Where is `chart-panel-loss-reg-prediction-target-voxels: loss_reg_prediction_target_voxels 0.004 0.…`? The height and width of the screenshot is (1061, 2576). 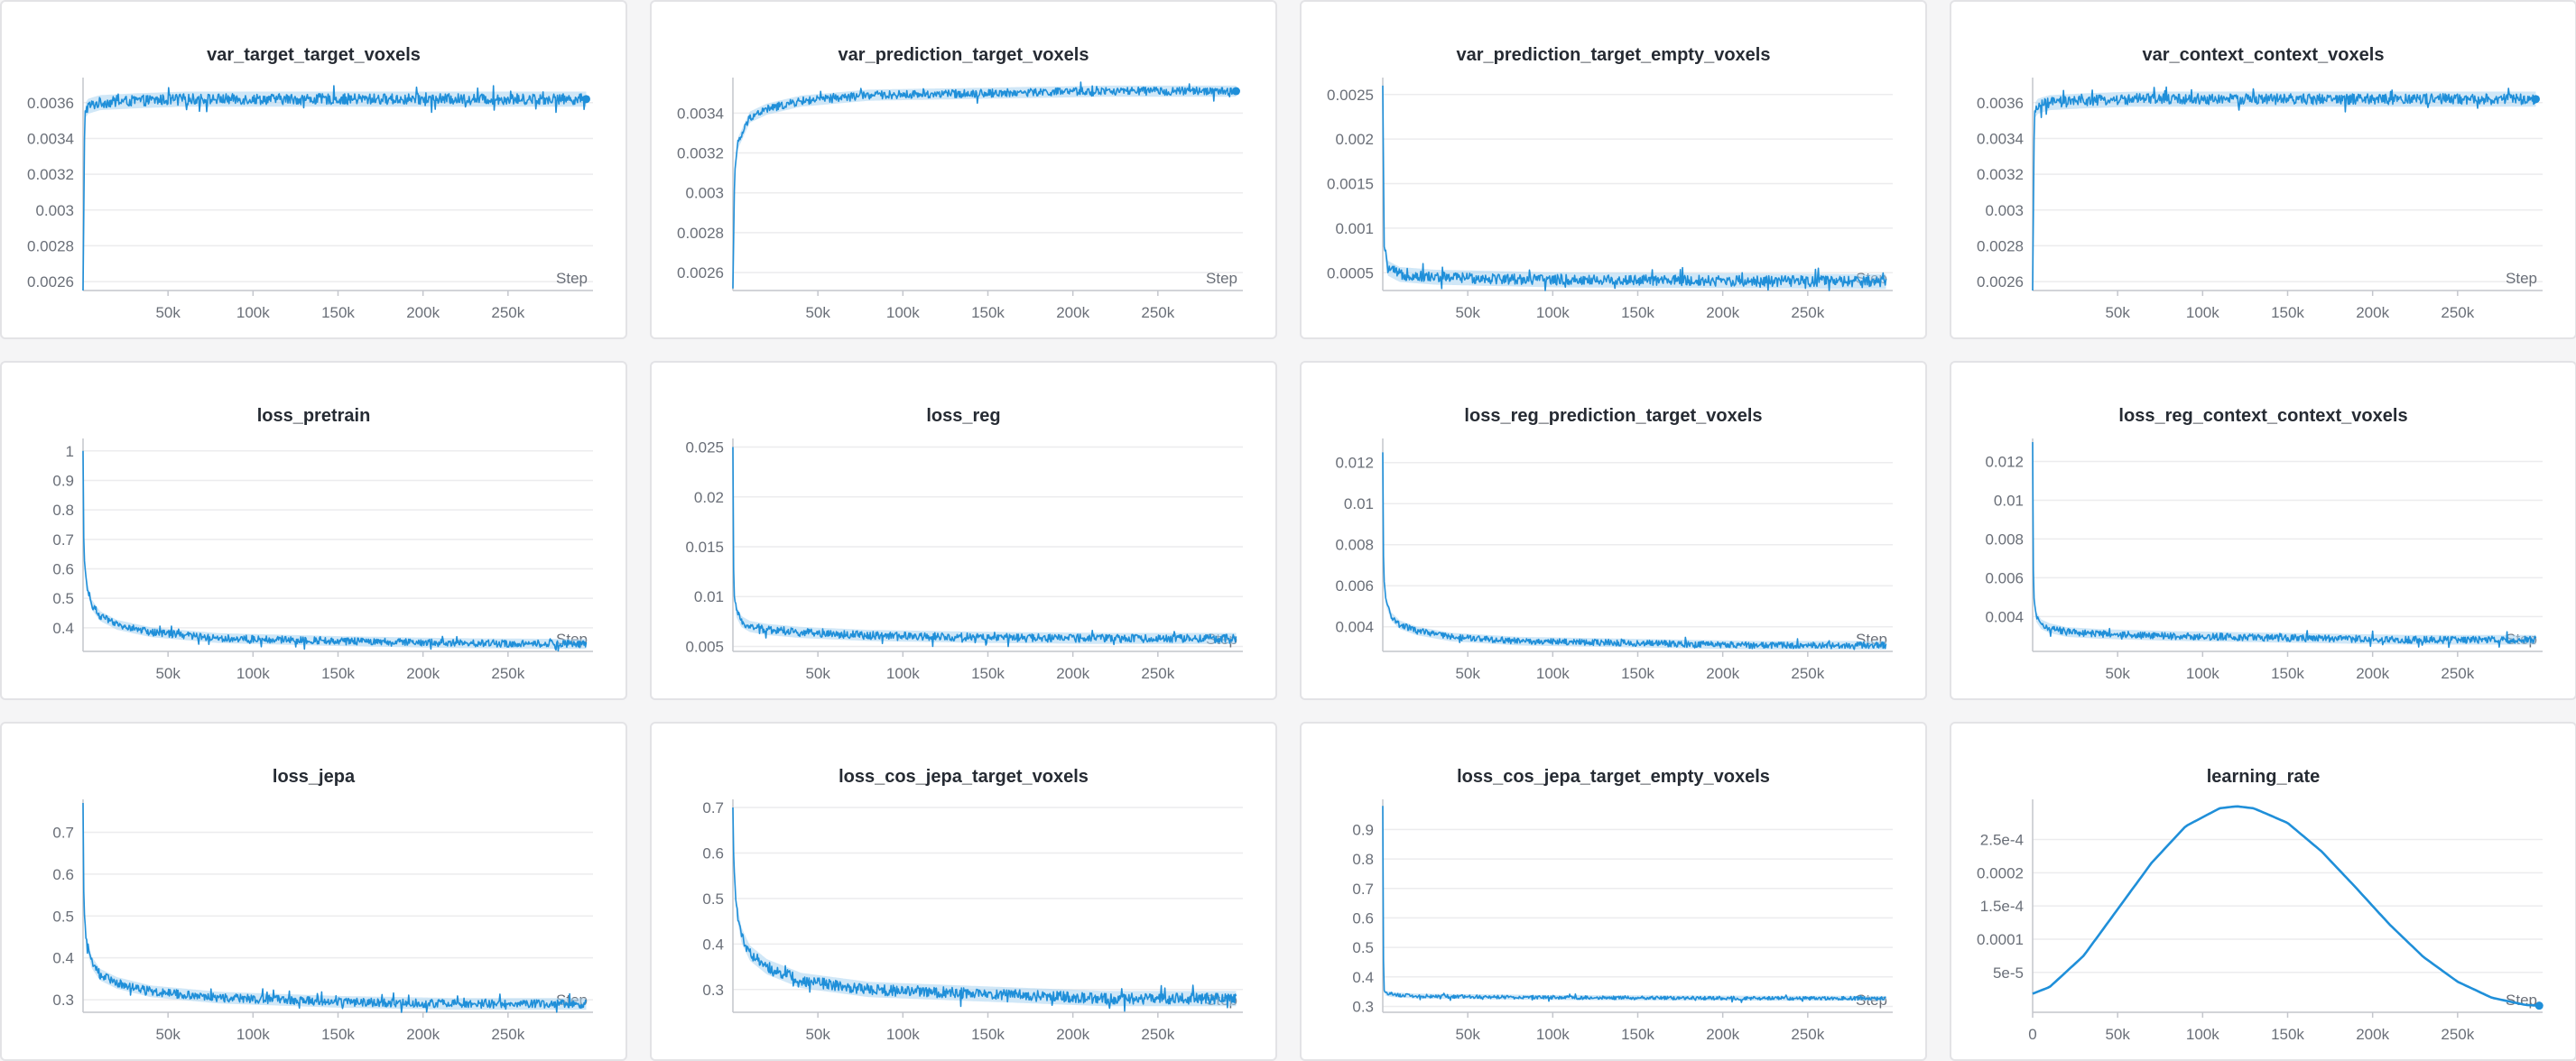
chart-panel-loss-reg-prediction-target-voxels: loss_reg_prediction_target_voxels 0.004 0.… is located at coordinates (1613, 530).